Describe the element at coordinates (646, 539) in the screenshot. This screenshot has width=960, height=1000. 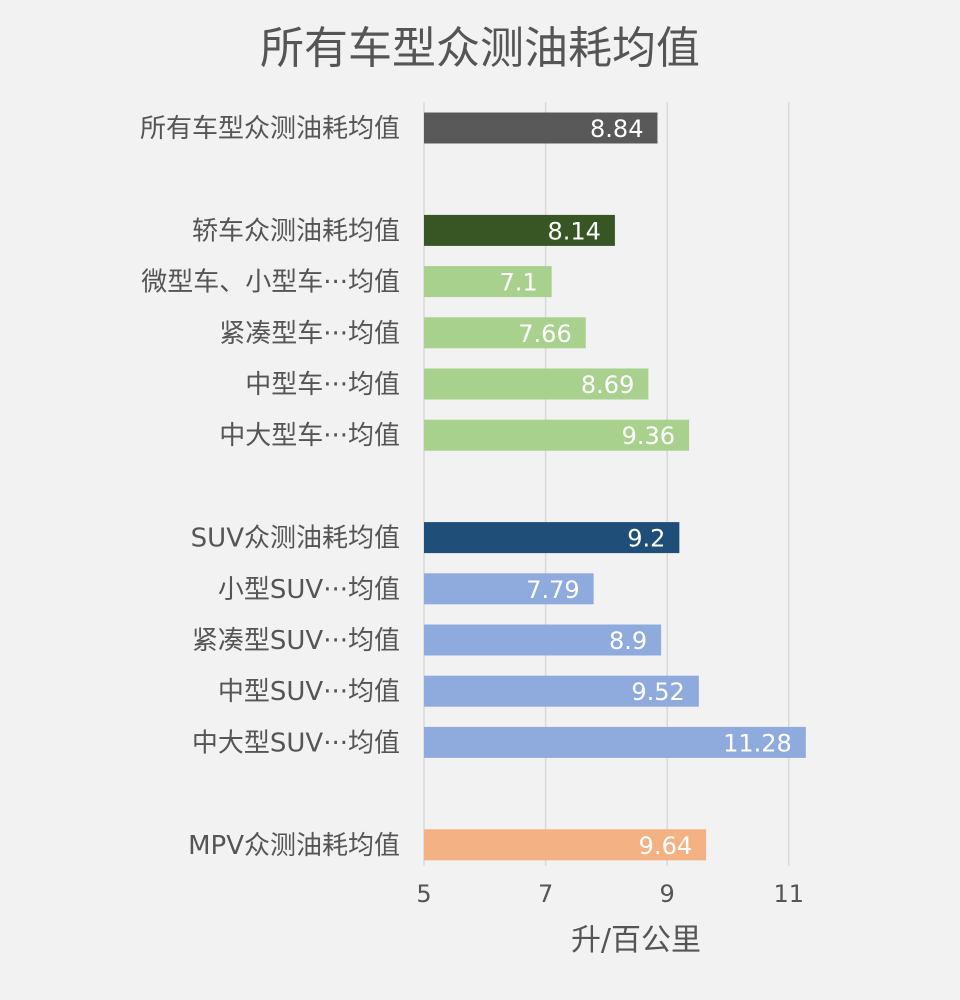
I see `data-label: 9.2` at that location.